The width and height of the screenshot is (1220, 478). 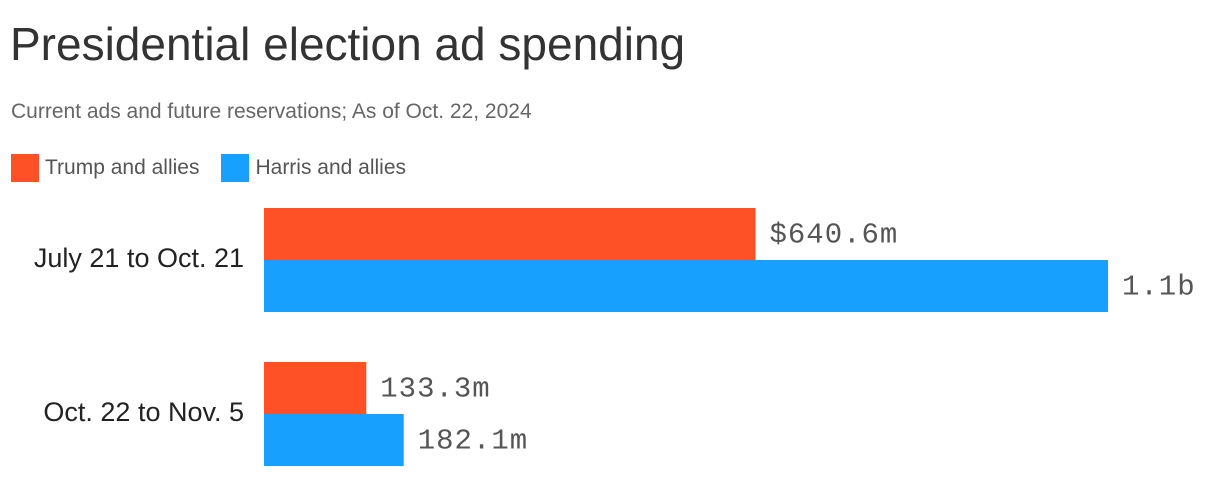 What do you see at coordinates (235, 168) in the screenshot?
I see `legend-swatch-harris` at bounding box center [235, 168].